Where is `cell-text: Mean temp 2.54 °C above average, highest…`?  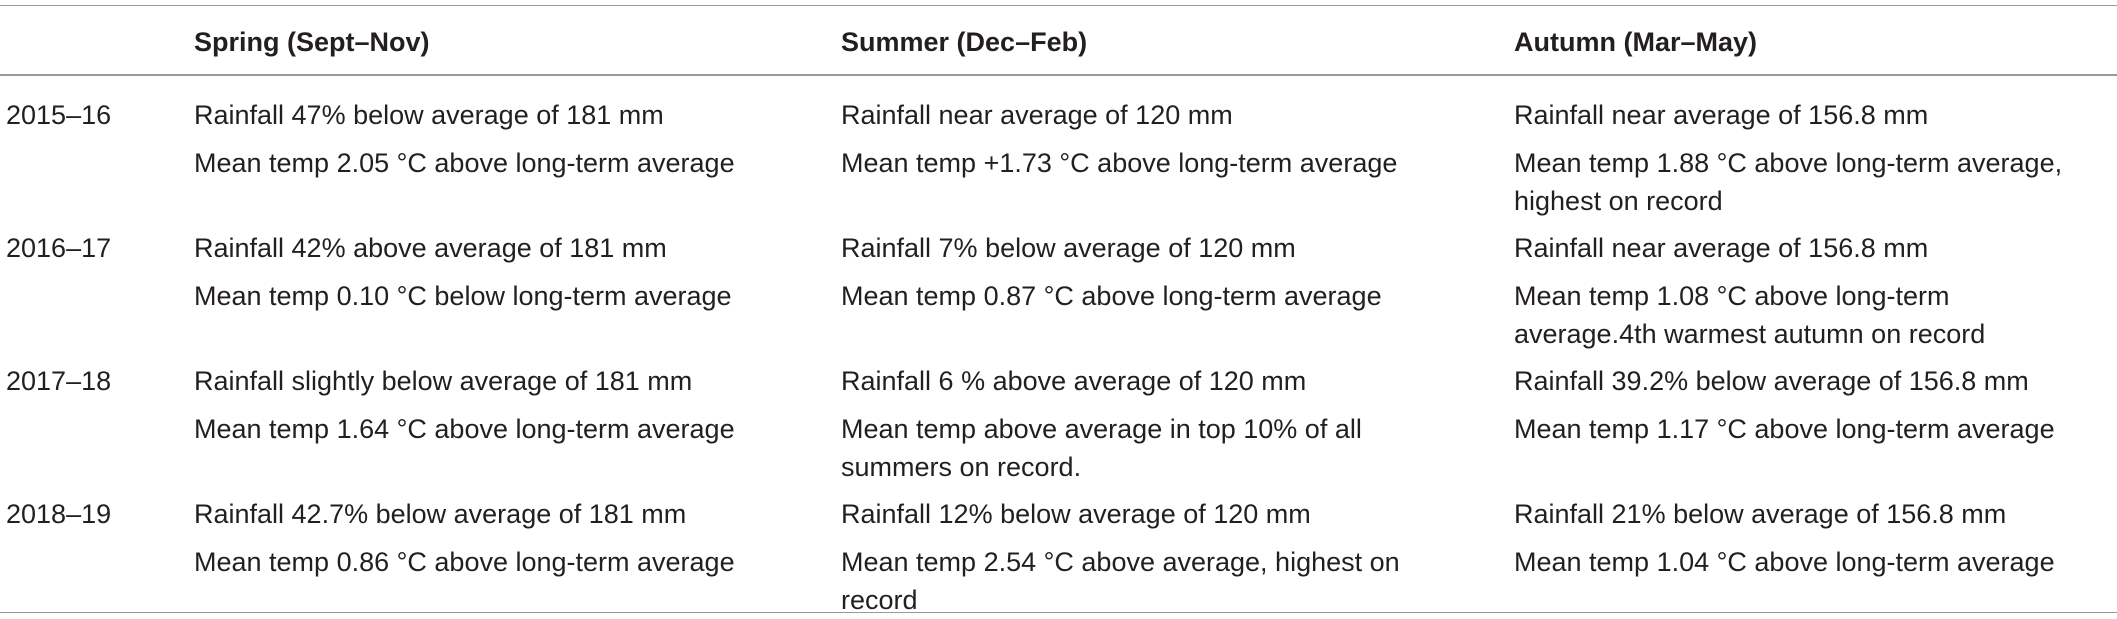 cell-text: Mean temp 2.54 °C above average, highest… is located at coordinates (1120, 562).